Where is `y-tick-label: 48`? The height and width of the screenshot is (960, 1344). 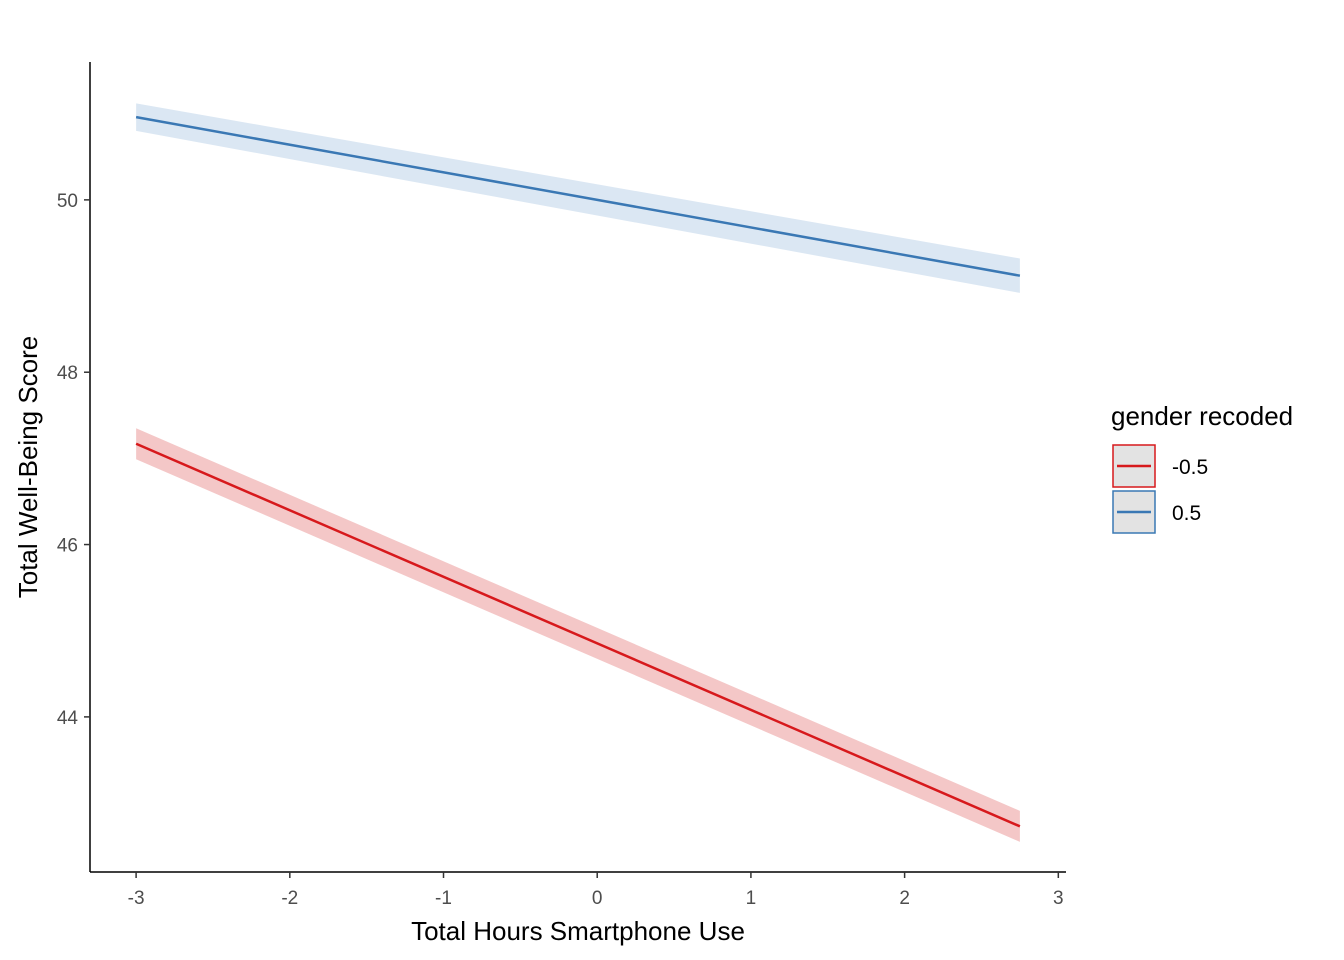 y-tick-label: 48 is located at coordinates (67, 373).